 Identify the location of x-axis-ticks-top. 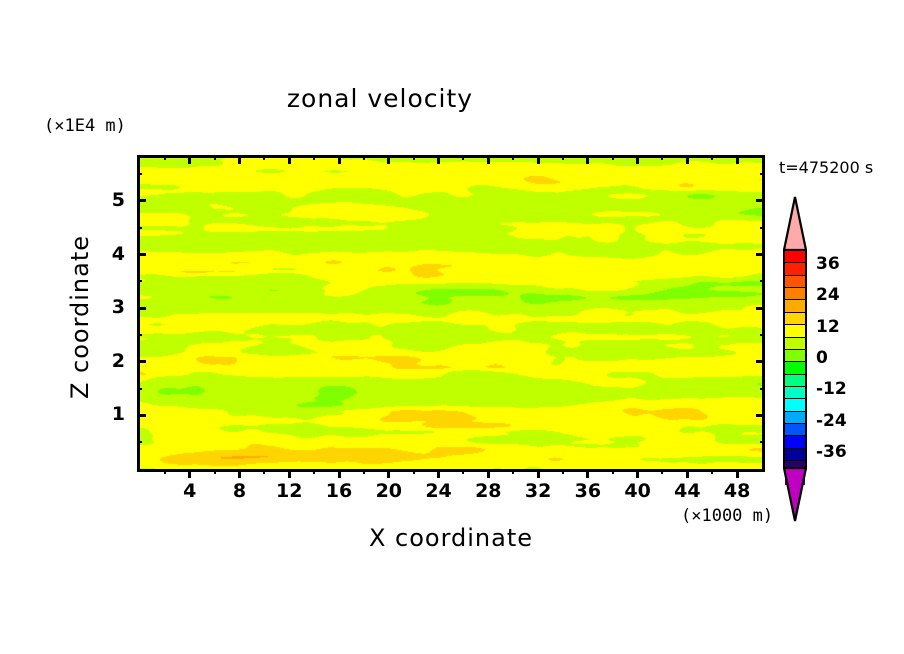
(451, 162).